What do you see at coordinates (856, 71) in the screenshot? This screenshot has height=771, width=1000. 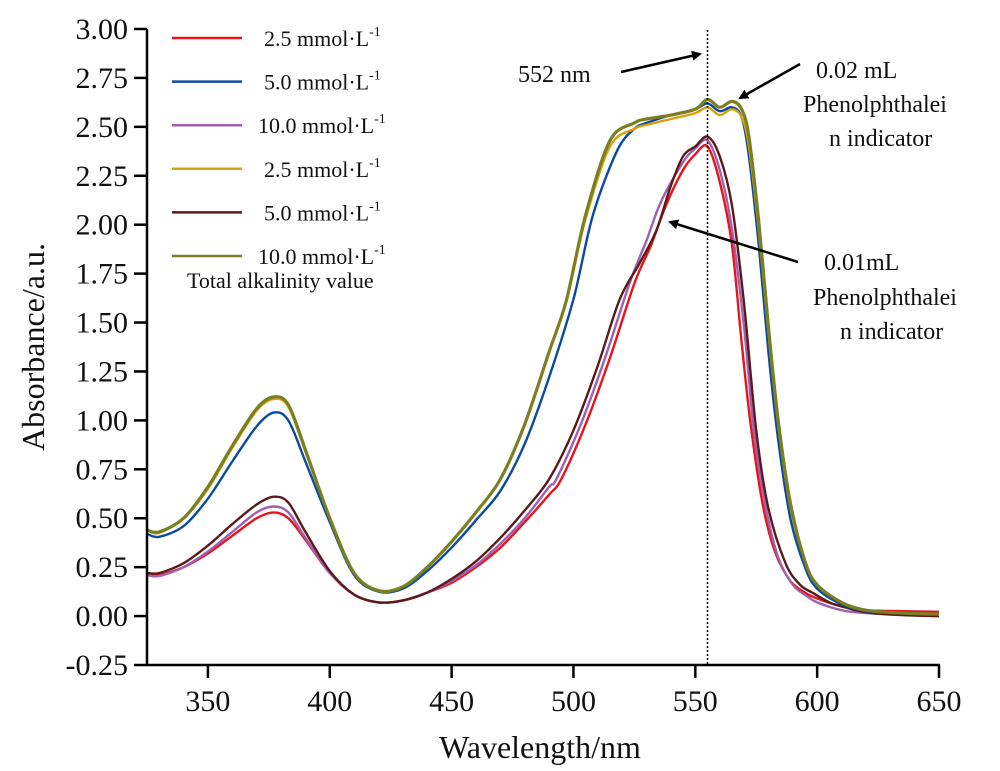 I see `annotation-002ml-line1: 0.02 mL` at bounding box center [856, 71].